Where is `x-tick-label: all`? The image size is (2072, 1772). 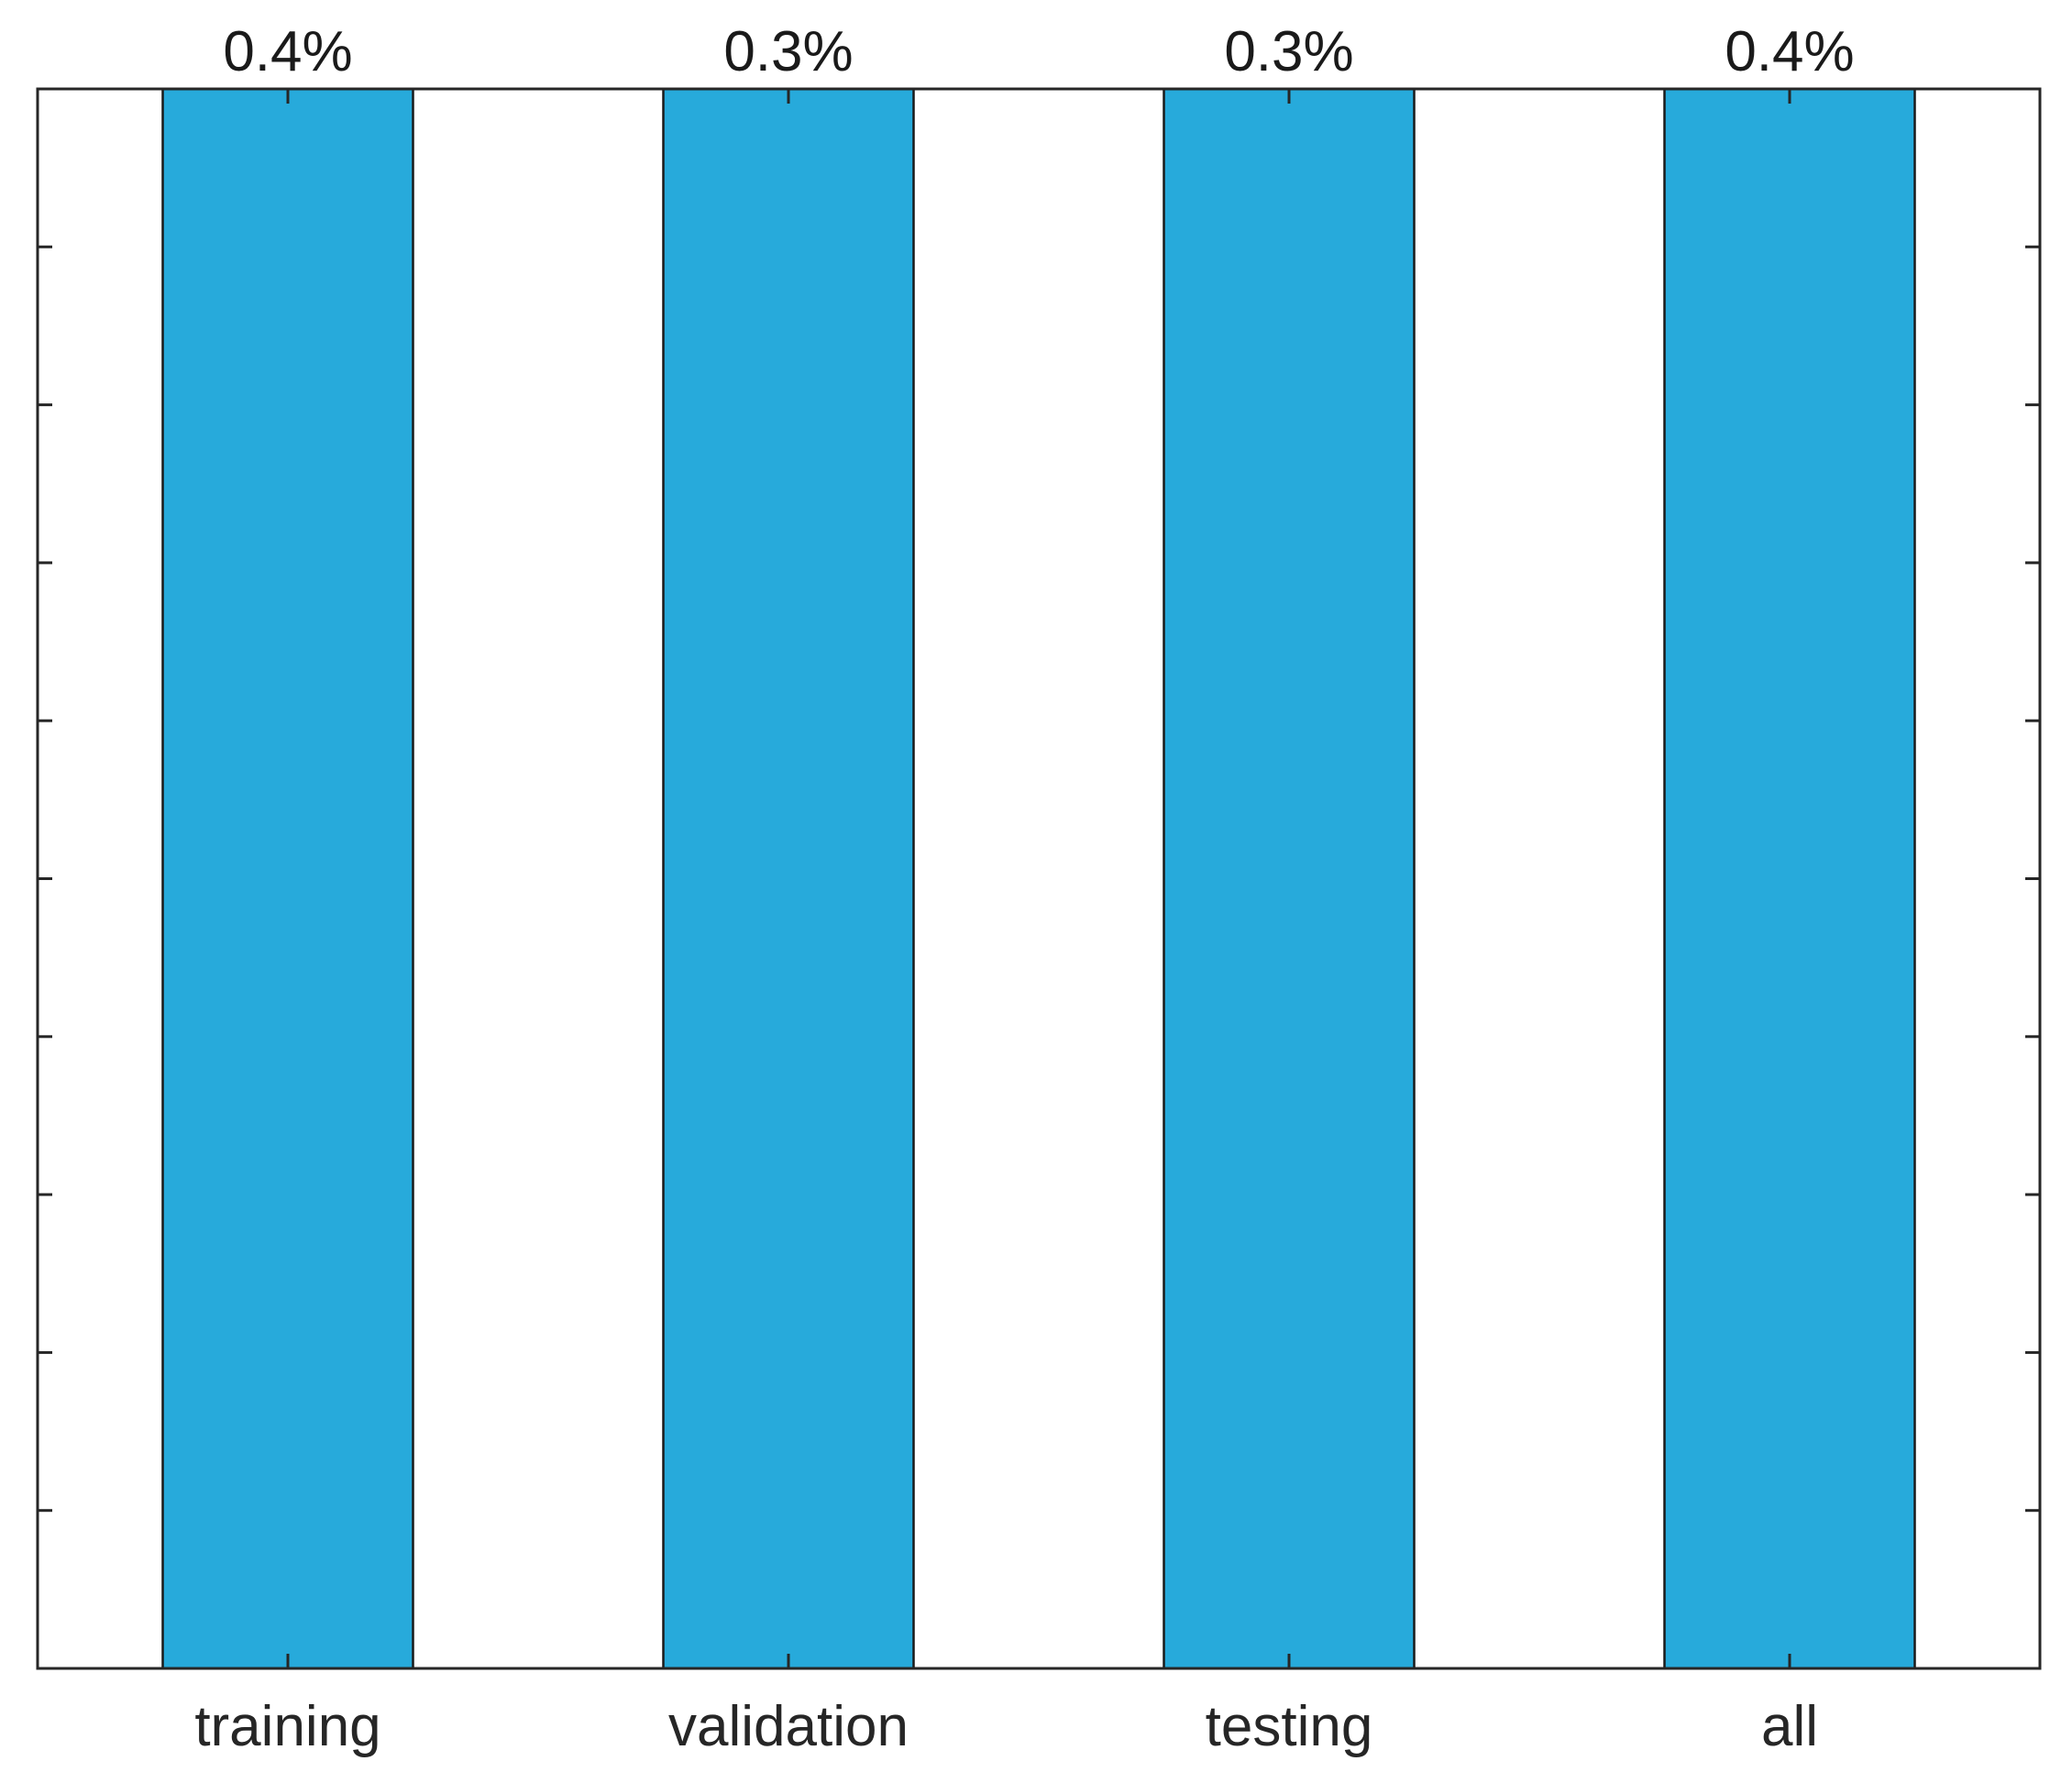 x-tick-label: all is located at coordinates (1789, 1726).